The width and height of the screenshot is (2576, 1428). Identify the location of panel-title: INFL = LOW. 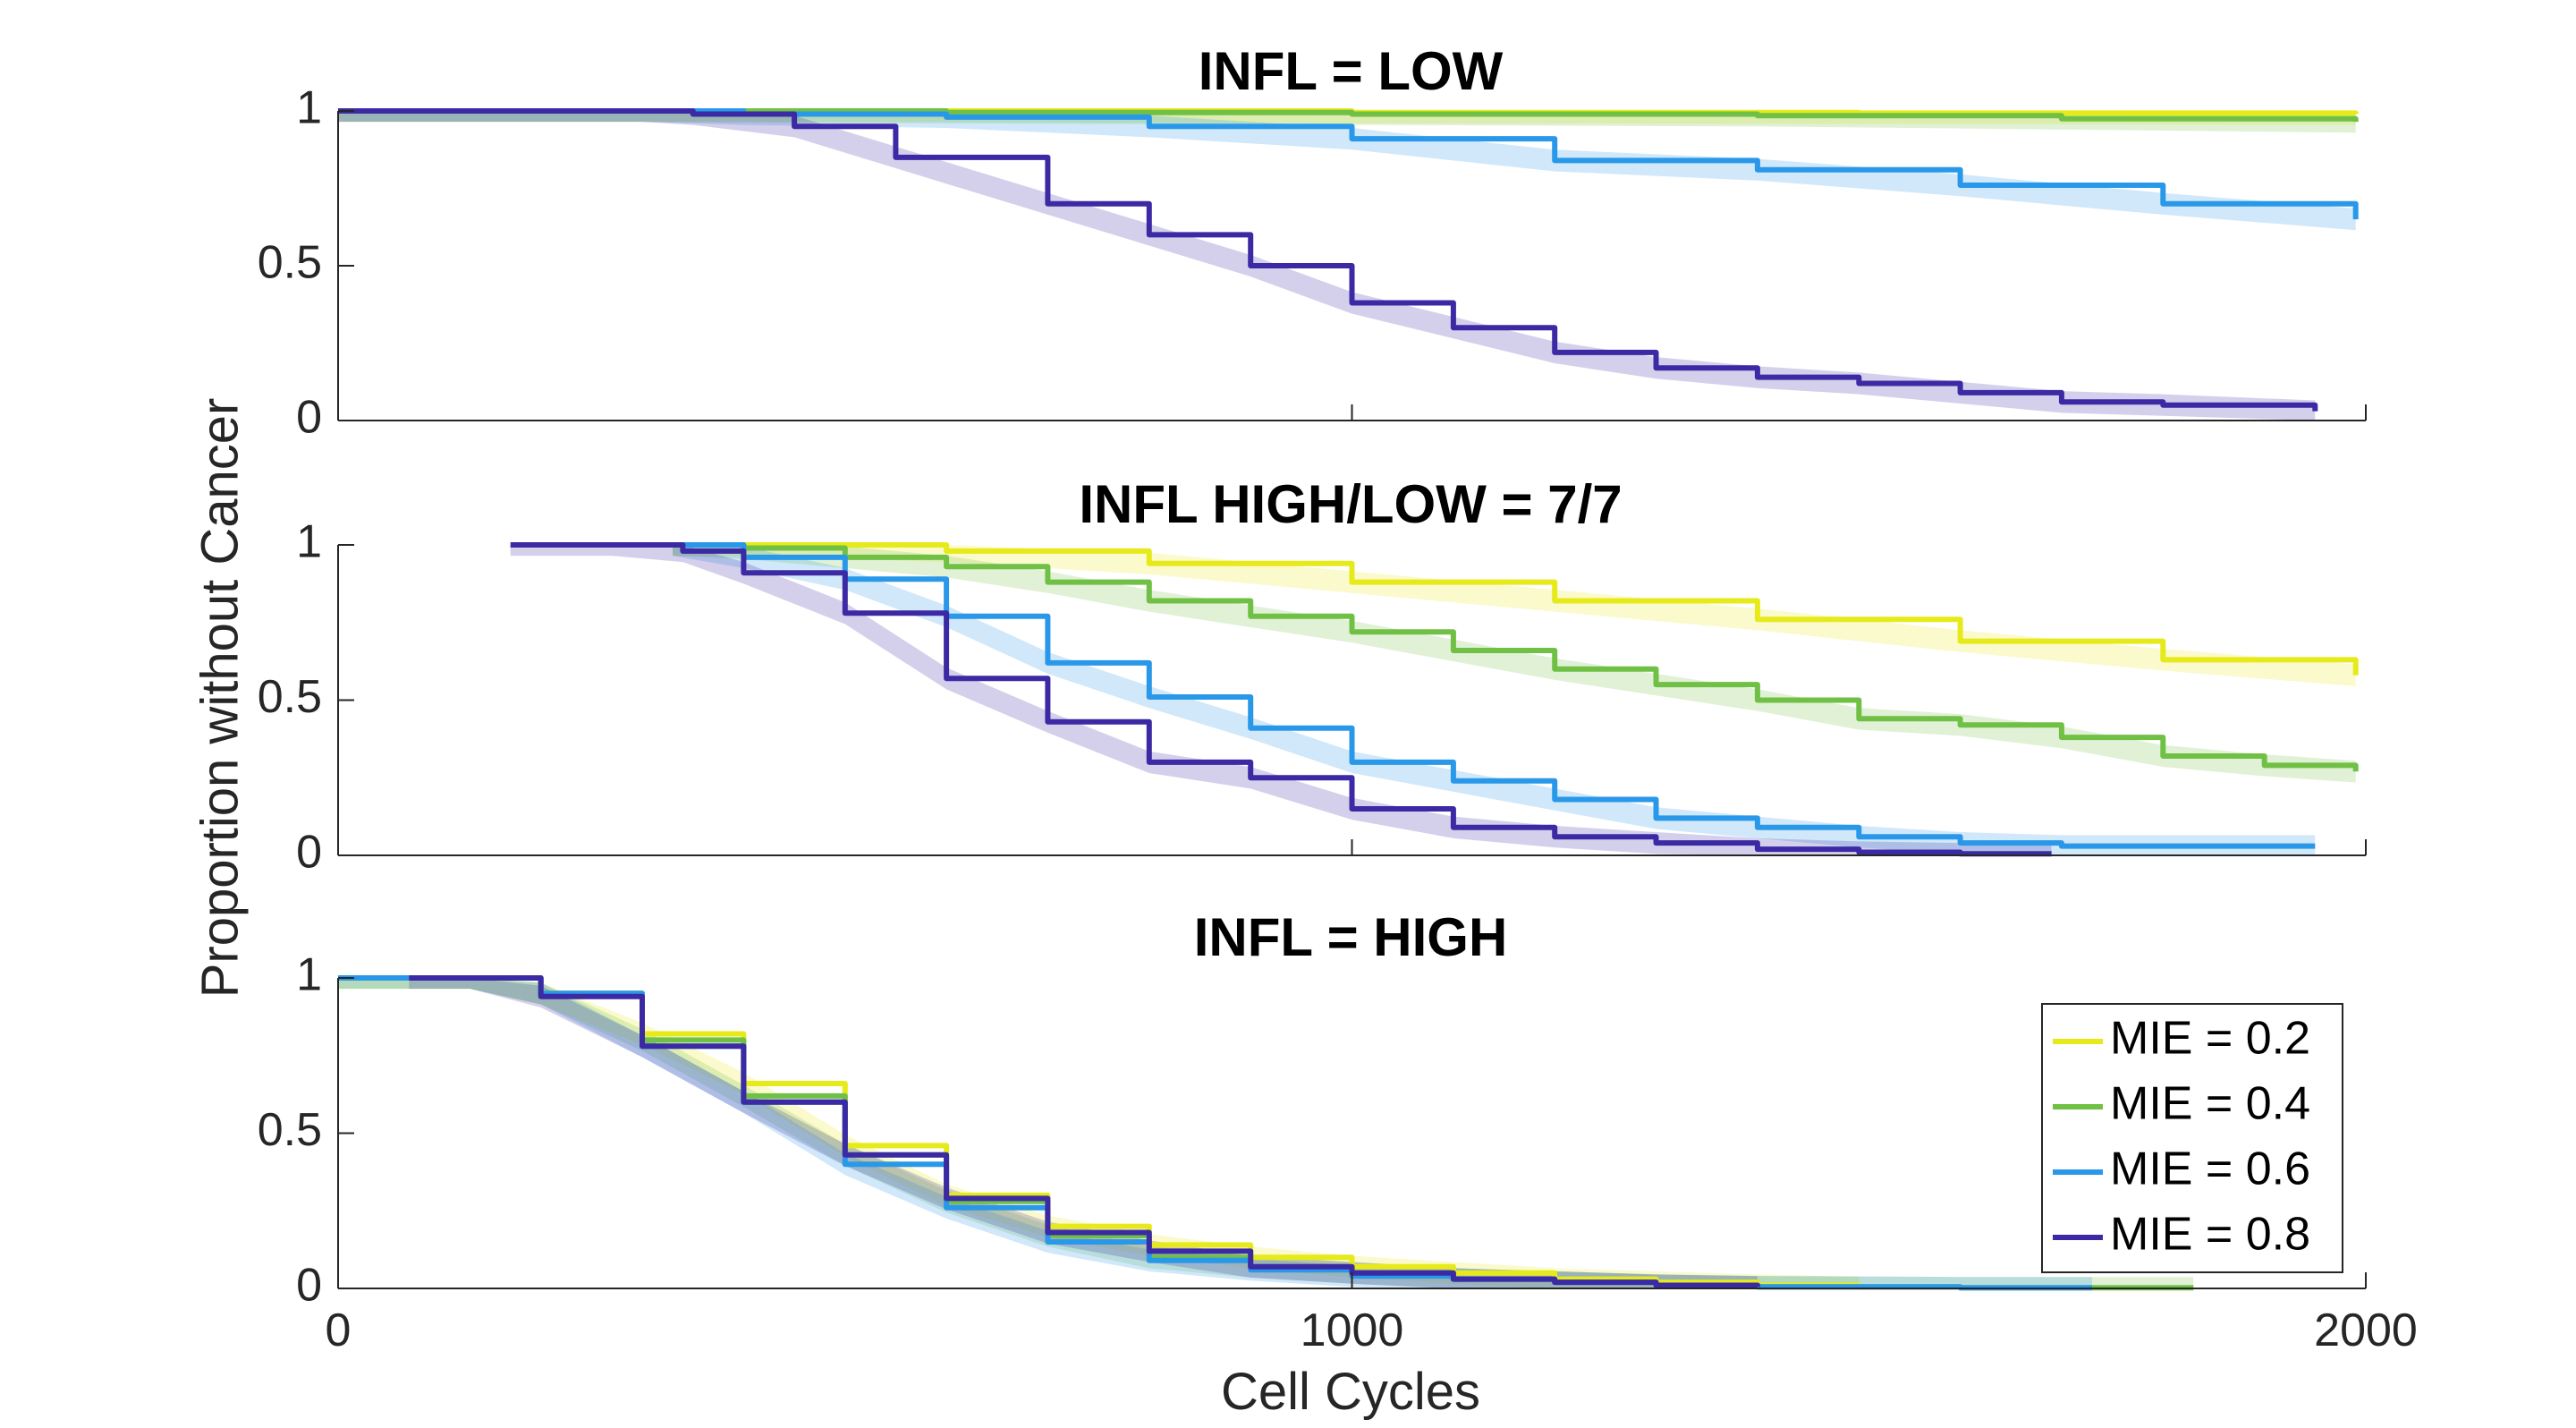
(1351, 71).